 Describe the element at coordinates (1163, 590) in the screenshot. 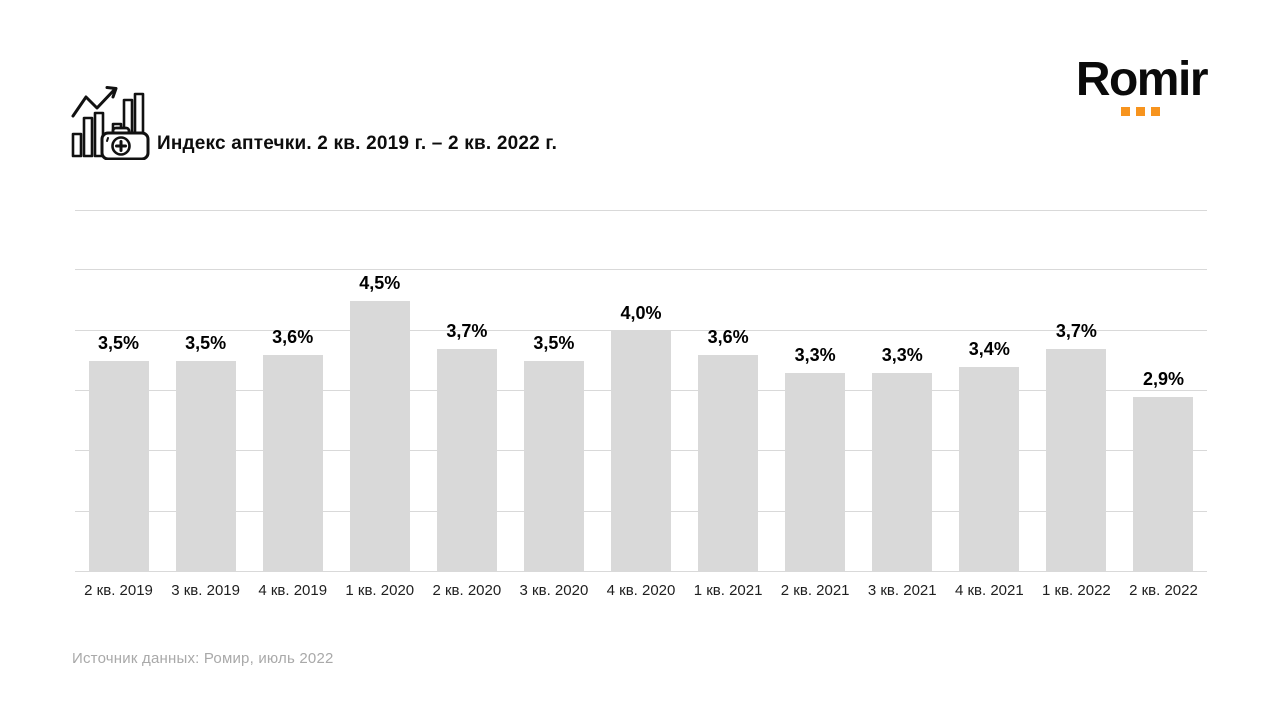

I see `x-axis-label: 2 кв. 2022` at that location.